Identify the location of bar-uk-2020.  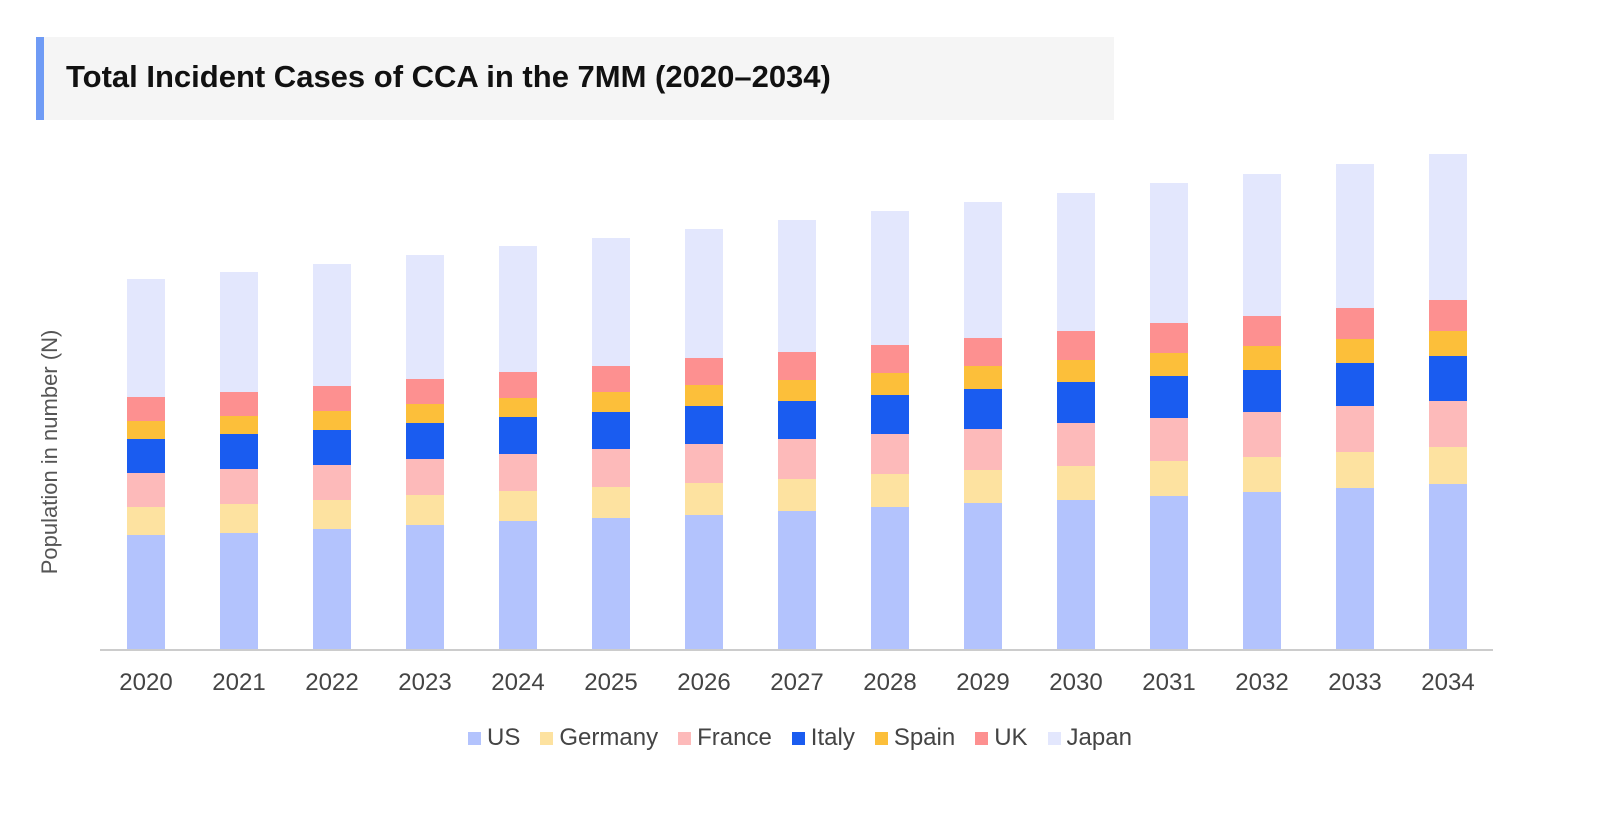
(146, 409).